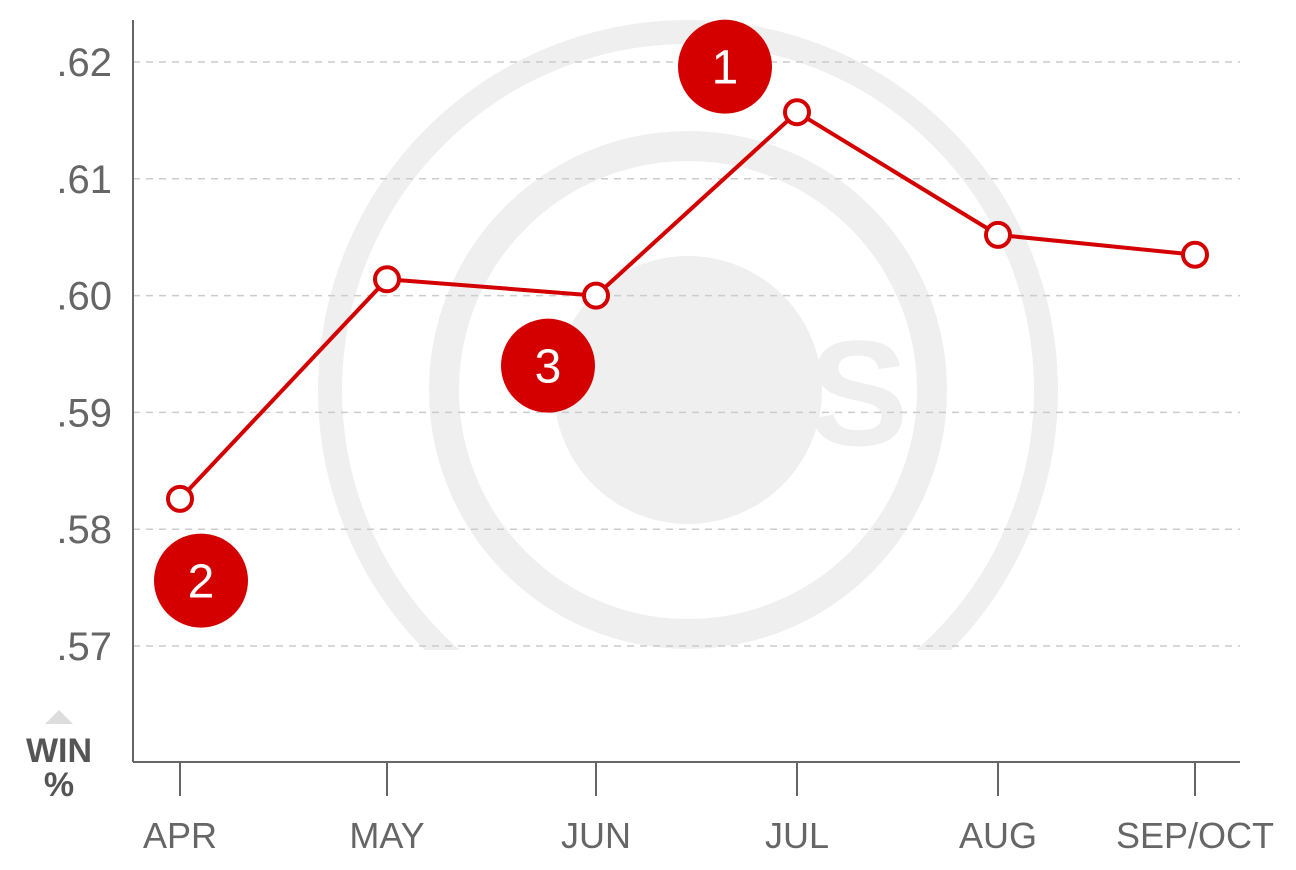 This screenshot has height=870, width=1296. What do you see at coordinates (596, 835) in the screenshot?
I see `x-tick-label: JUN` at bounding box center [596, 835].